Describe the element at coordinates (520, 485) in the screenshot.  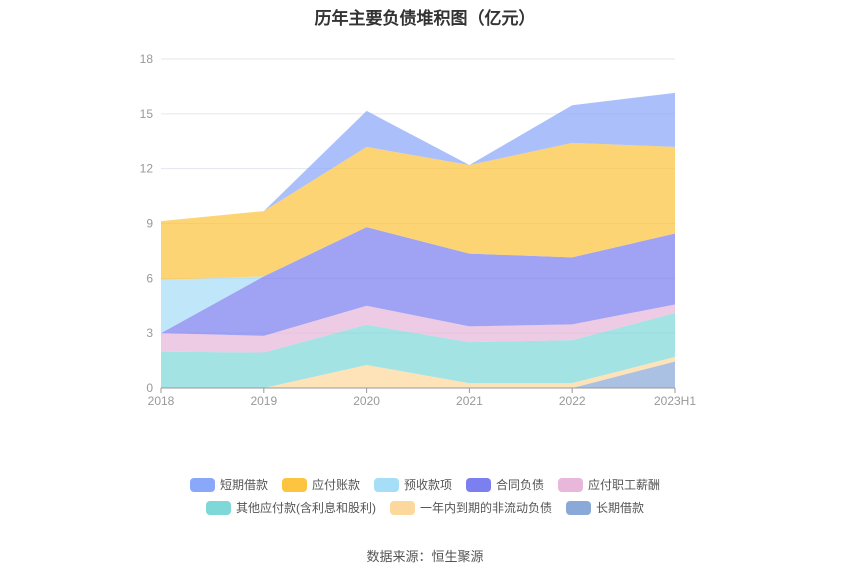
I see `legend-label: 合同负债` at that location.